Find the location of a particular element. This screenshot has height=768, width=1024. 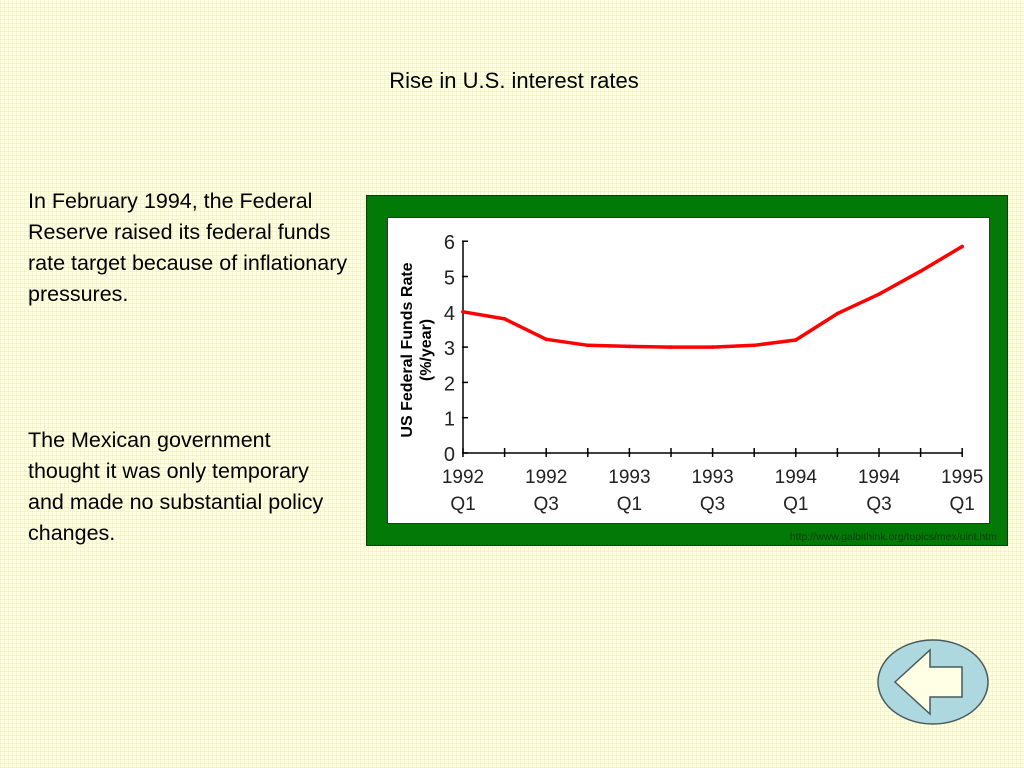

back-button is located at coordinates (933, 682).